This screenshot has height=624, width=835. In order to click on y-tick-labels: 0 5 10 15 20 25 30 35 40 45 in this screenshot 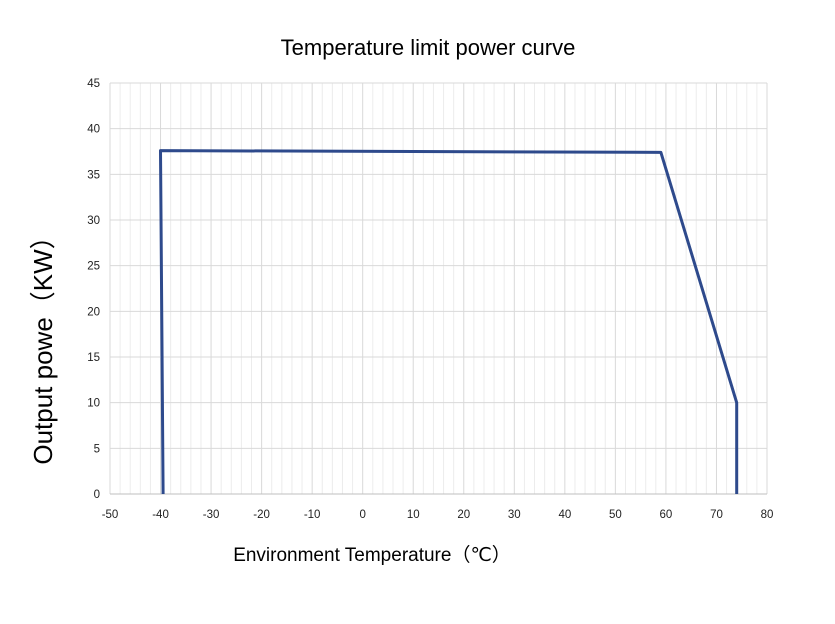, I will do `click(93, 289)`.